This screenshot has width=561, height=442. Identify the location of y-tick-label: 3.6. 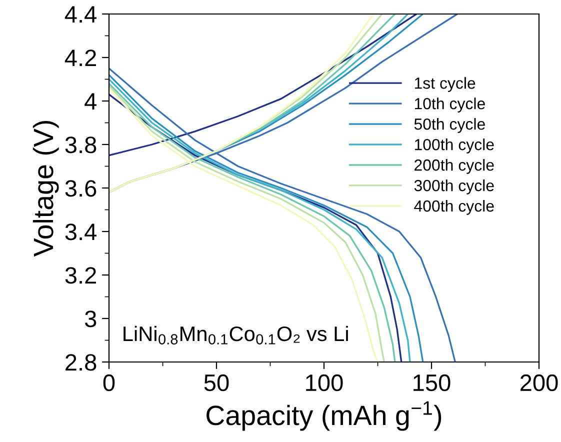
(80, 188).